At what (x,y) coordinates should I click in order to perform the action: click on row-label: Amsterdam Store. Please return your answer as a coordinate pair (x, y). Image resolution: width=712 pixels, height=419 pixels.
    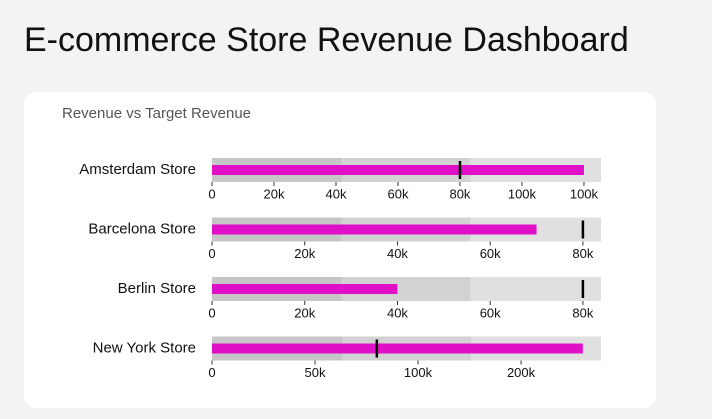
    Looking at the image, I should click on (137, 169).